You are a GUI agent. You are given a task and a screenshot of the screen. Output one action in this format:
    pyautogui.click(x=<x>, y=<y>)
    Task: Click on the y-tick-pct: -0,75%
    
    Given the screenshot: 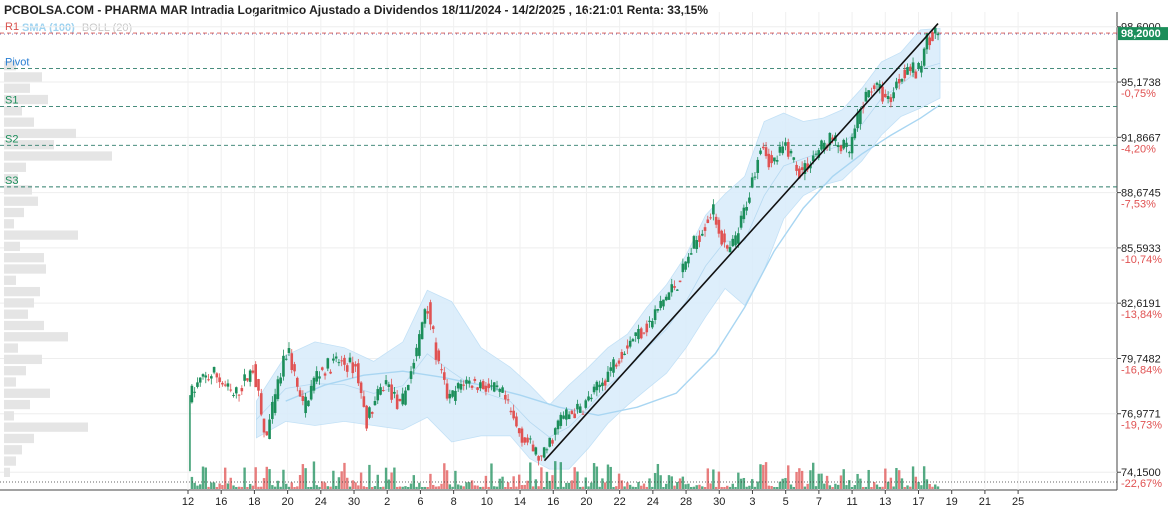 What is the action you would take?
    pyautogui.click(x=1138, y=94)
    